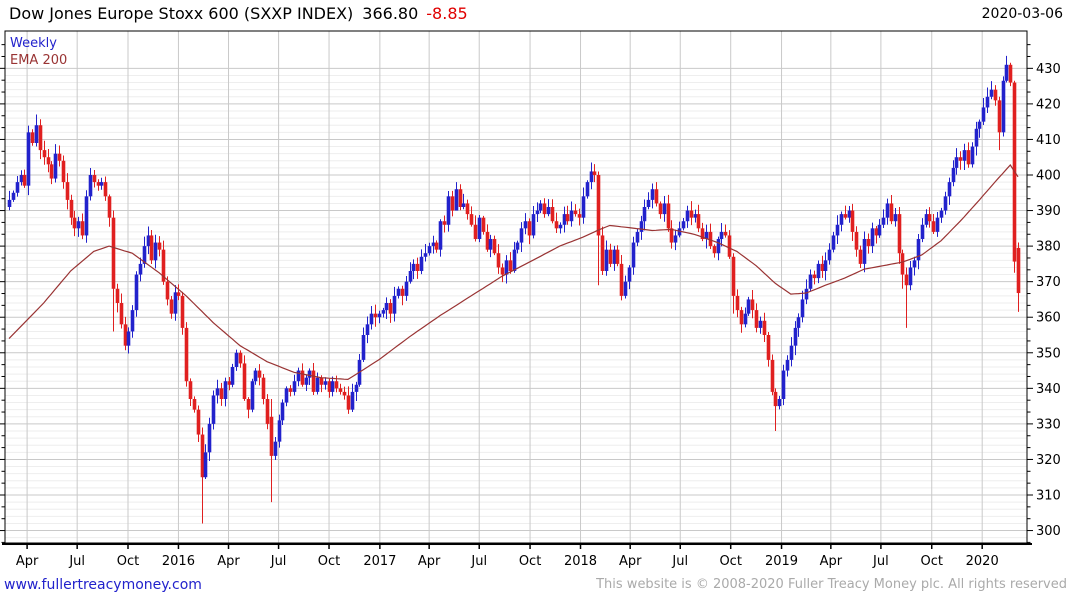 The image size is (1075, 600). Describe the element at coordinates (1048, 247) in the screenshot. I see `svg-text: 380` at that location.